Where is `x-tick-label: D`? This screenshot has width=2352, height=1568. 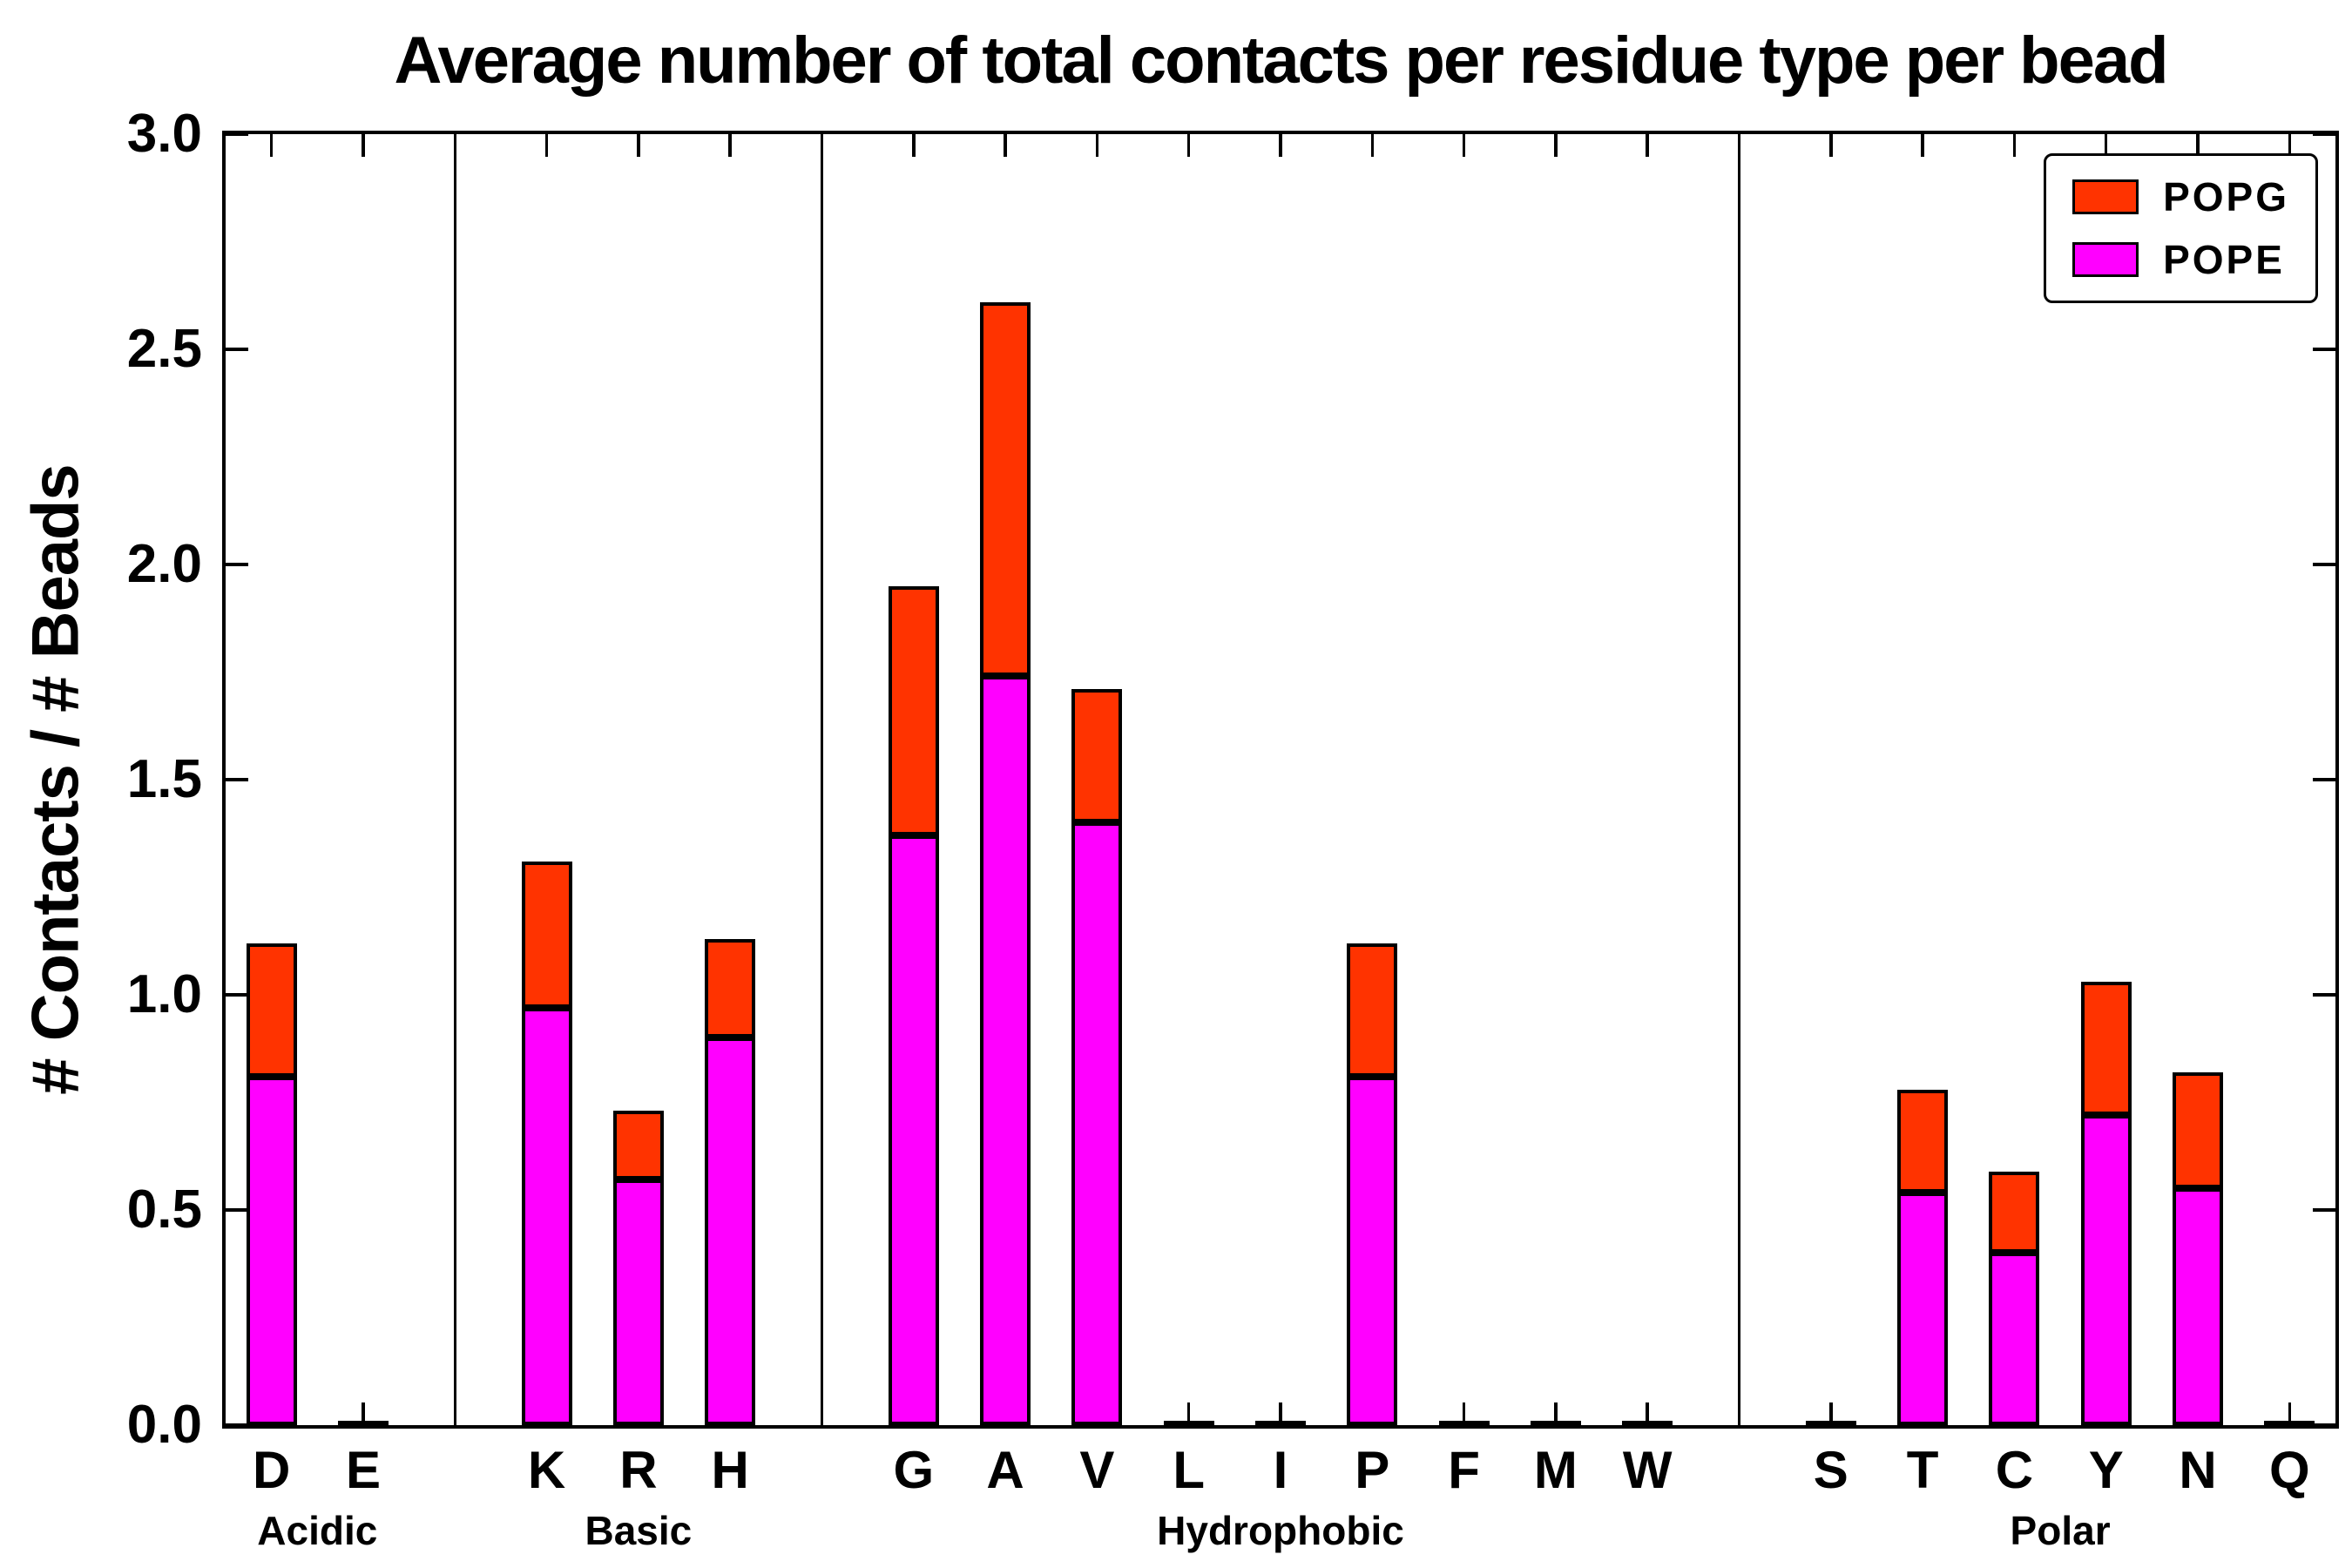 x-tick-label: D is located at coordinates (271, 1470).